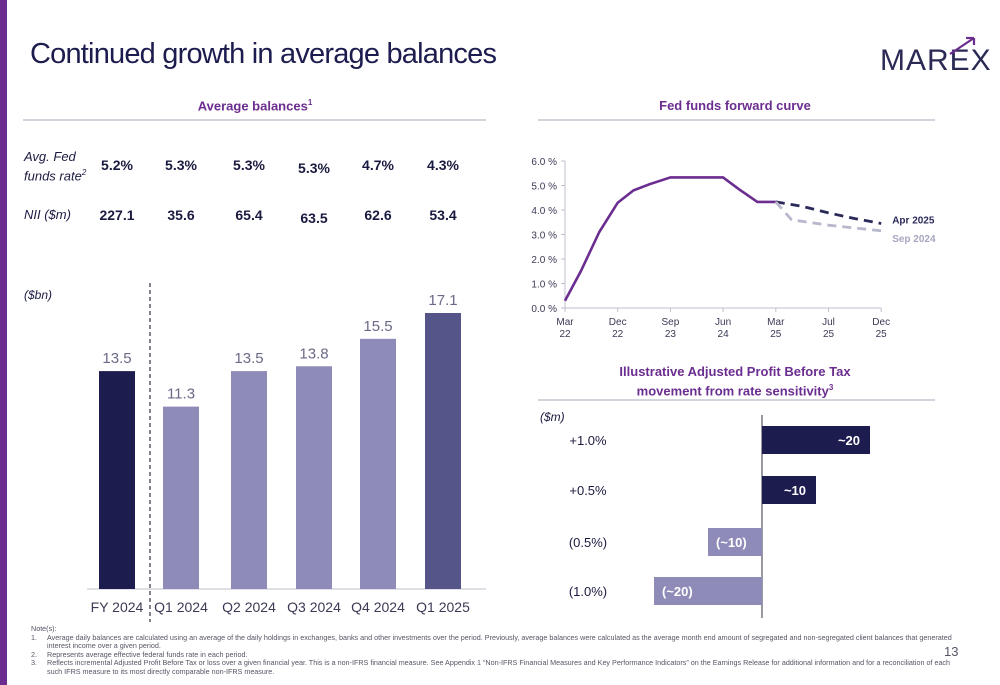 The width and height of the screenshot is (1000, 685). Describe the element at coordinates (544, 162) in the screenshot. I see `y-tick-label: 6.0 %` at that location.